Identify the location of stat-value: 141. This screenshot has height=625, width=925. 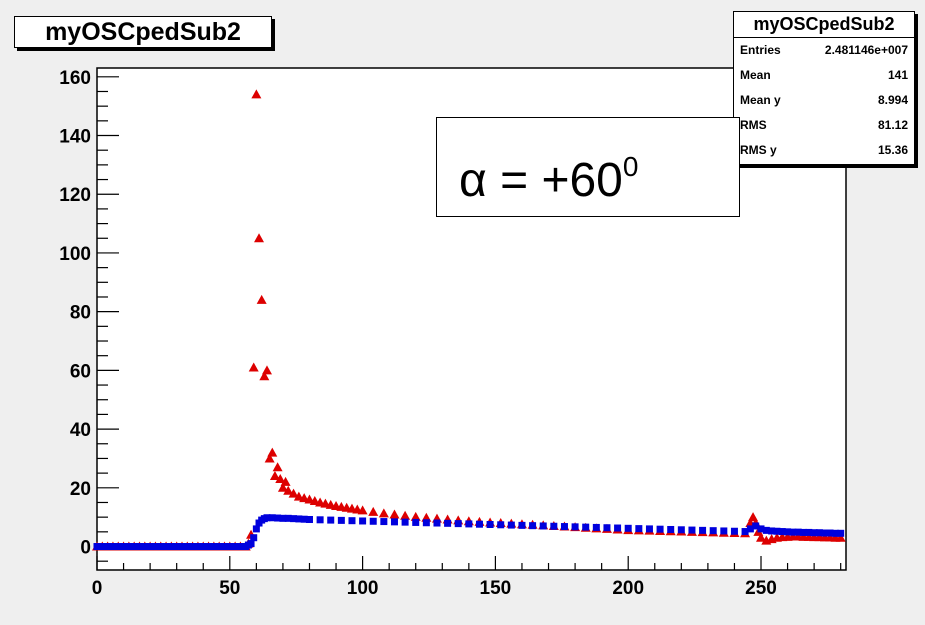
(897, 75).